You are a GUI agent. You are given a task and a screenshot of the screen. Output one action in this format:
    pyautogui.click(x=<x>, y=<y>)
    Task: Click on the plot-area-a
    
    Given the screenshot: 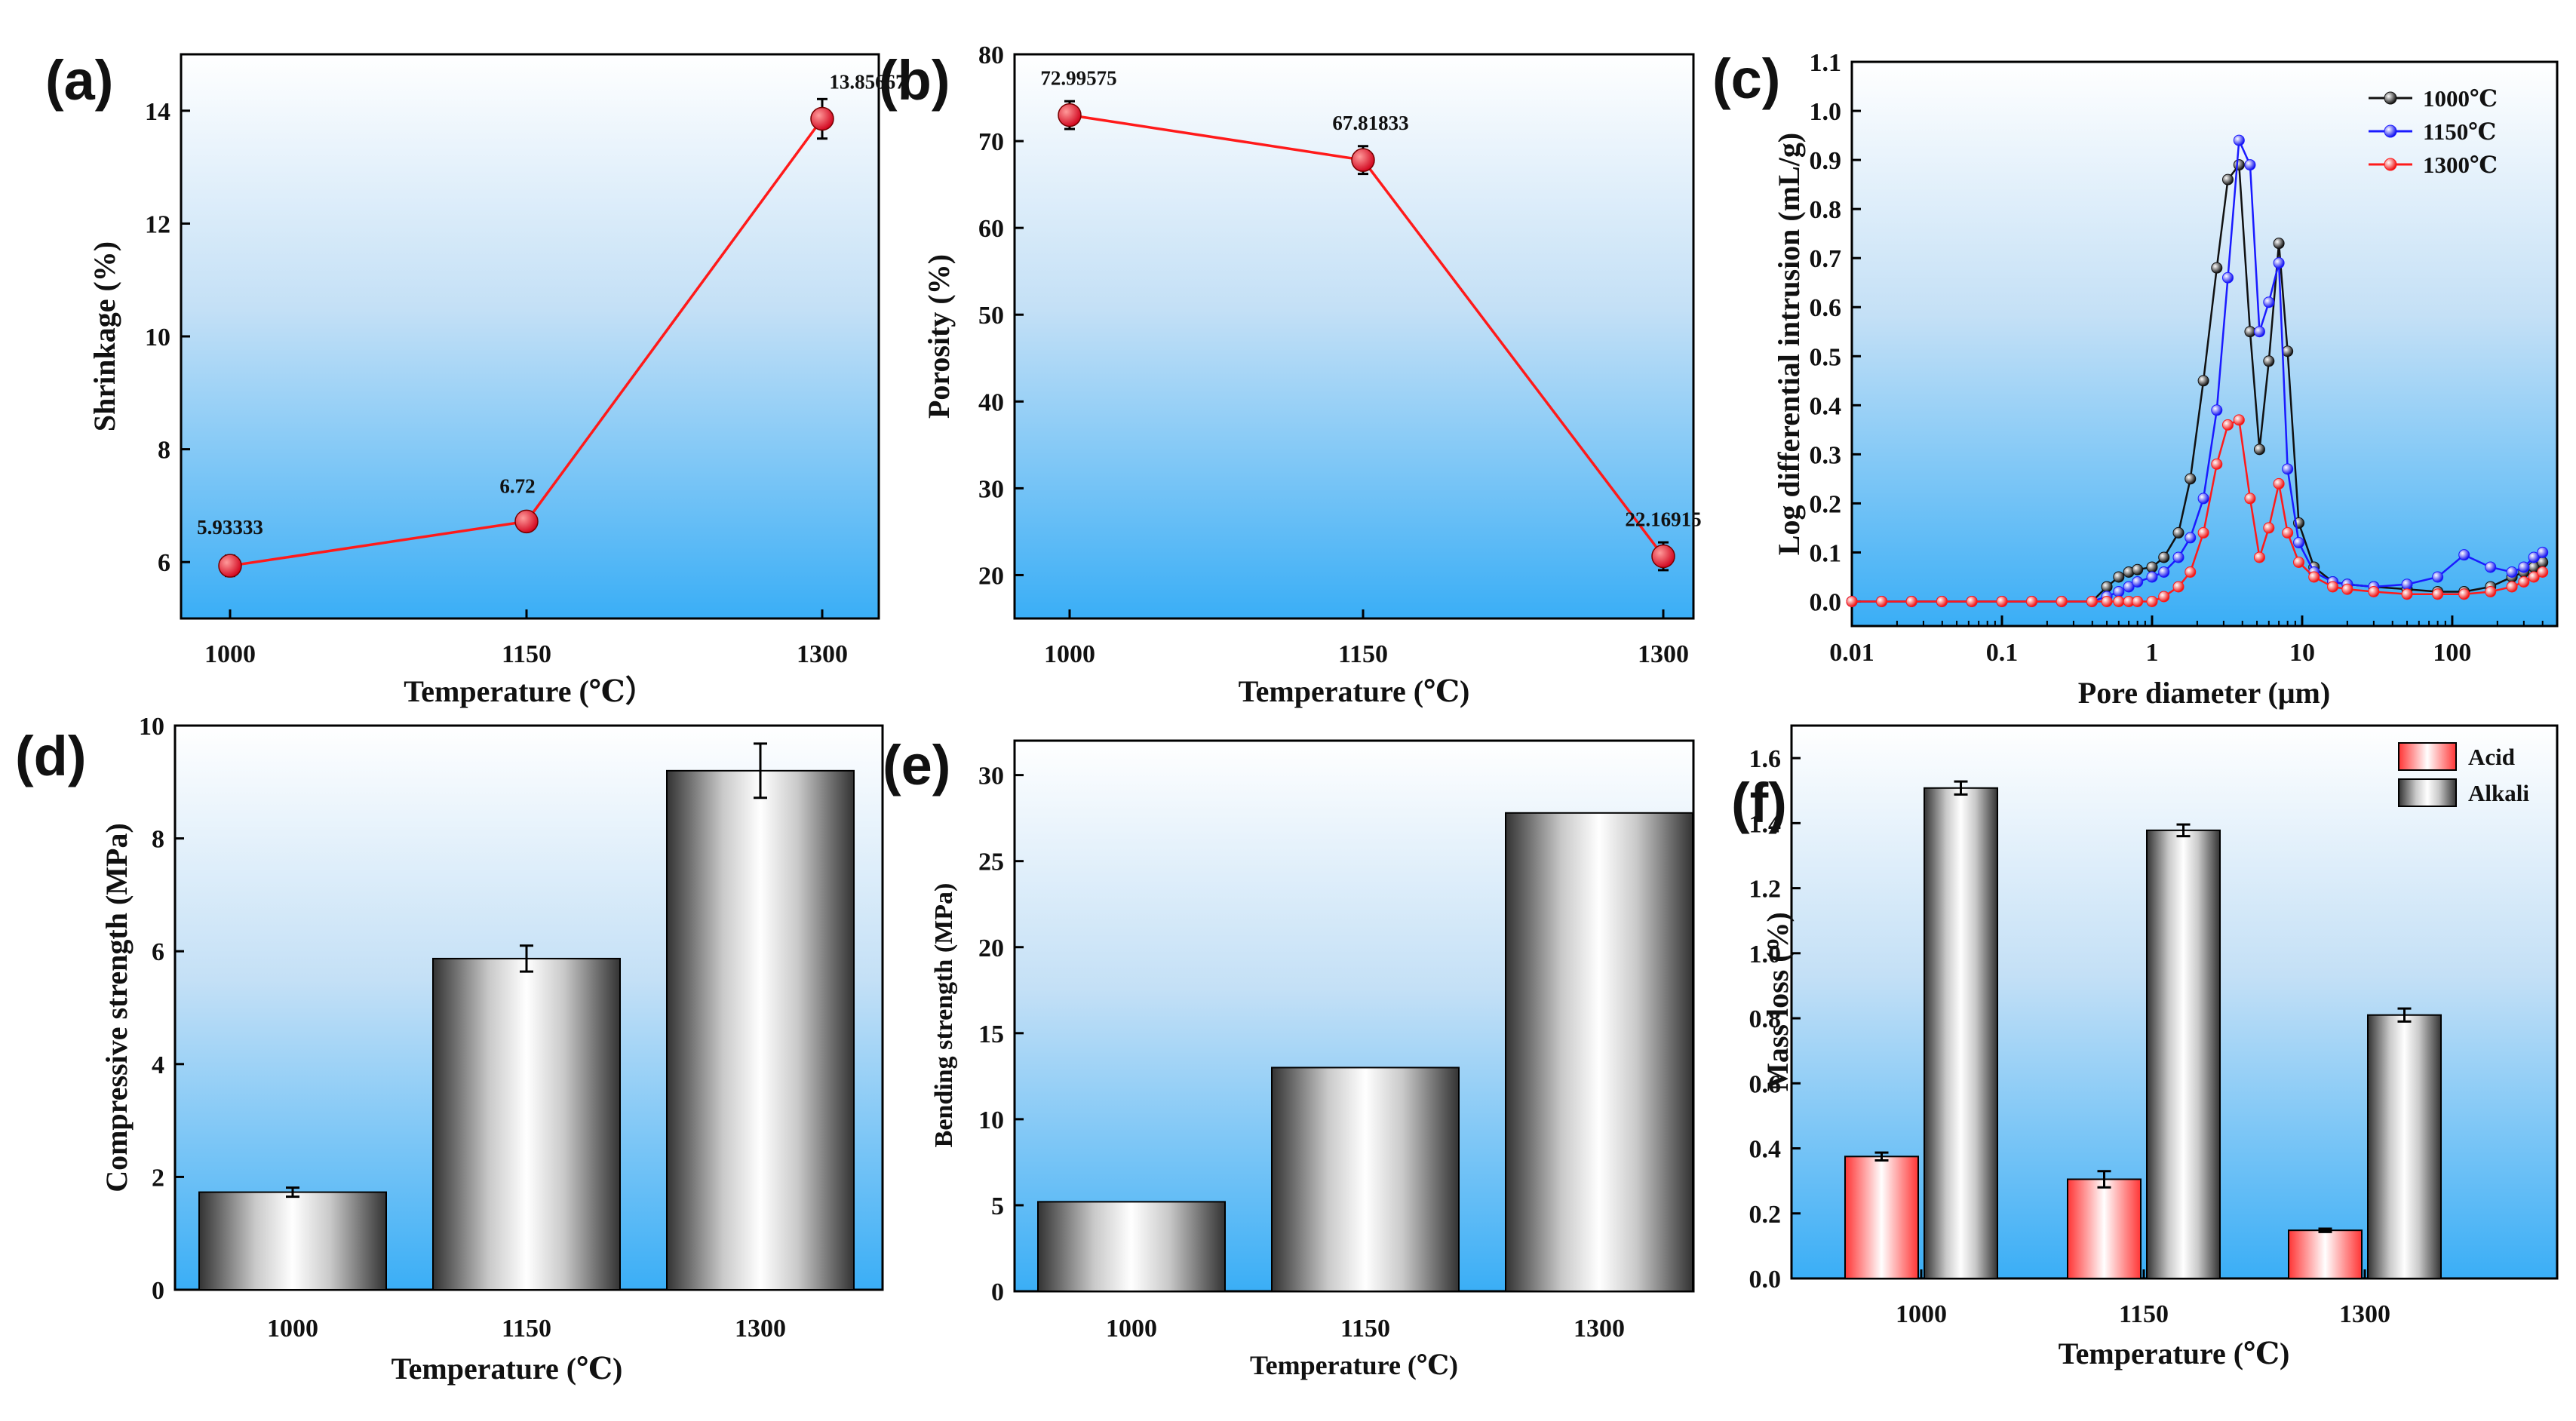 What is the action you would take?
    pyautogui.click(x=530, y=336)
    